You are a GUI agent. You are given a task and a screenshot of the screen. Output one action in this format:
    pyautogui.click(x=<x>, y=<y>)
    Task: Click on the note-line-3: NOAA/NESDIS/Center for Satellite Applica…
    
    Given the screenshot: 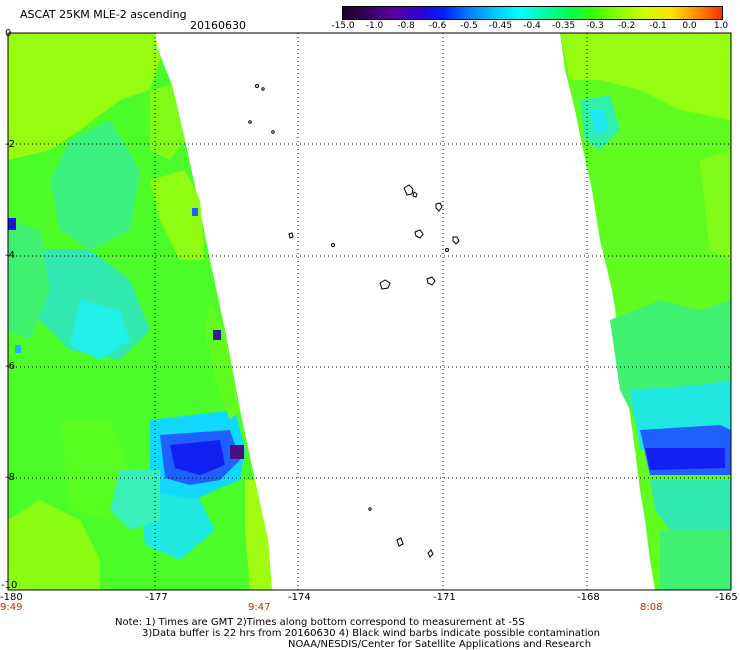 What is the action you would take?
    pyautogui.click(x=440, y=644)
    